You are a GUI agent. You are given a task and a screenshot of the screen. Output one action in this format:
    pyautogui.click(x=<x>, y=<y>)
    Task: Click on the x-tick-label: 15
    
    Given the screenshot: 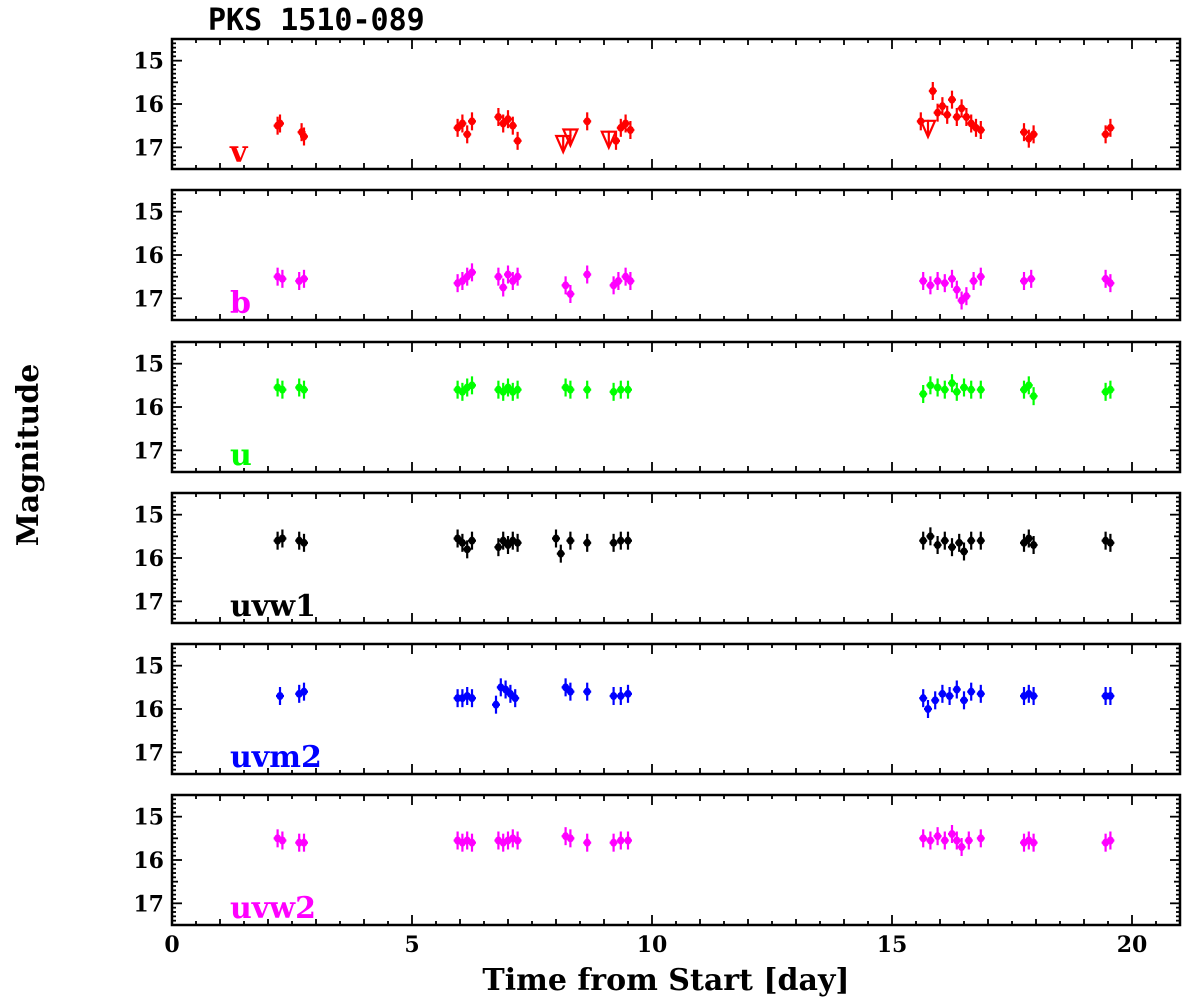 What is the action you would take?
    pyautogui.click(x=892, y=945)
    